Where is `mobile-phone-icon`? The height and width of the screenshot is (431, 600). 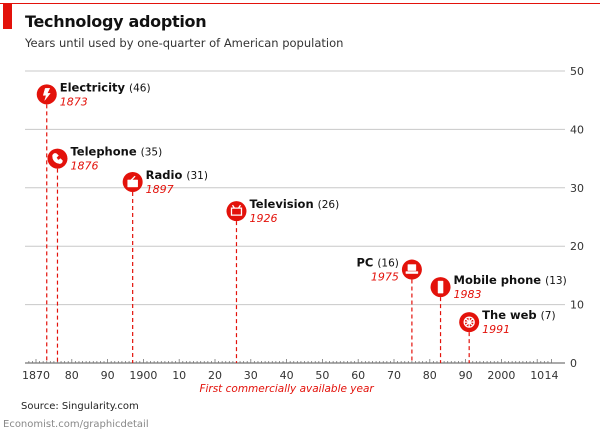 mobile-phone-icon is located at coordinates (440, 287).